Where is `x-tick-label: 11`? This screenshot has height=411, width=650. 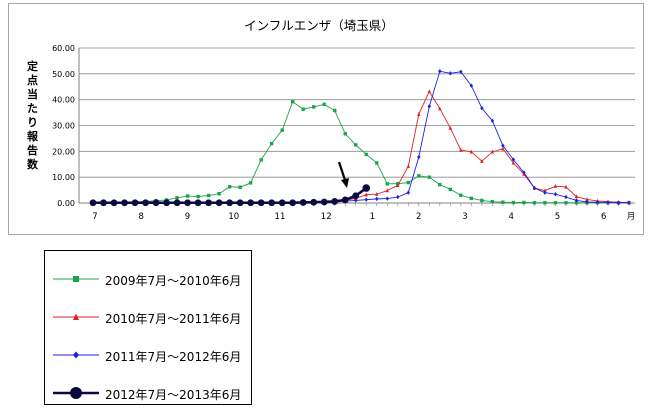
x-tick-label: 11 is located at coordinates (280, 217).